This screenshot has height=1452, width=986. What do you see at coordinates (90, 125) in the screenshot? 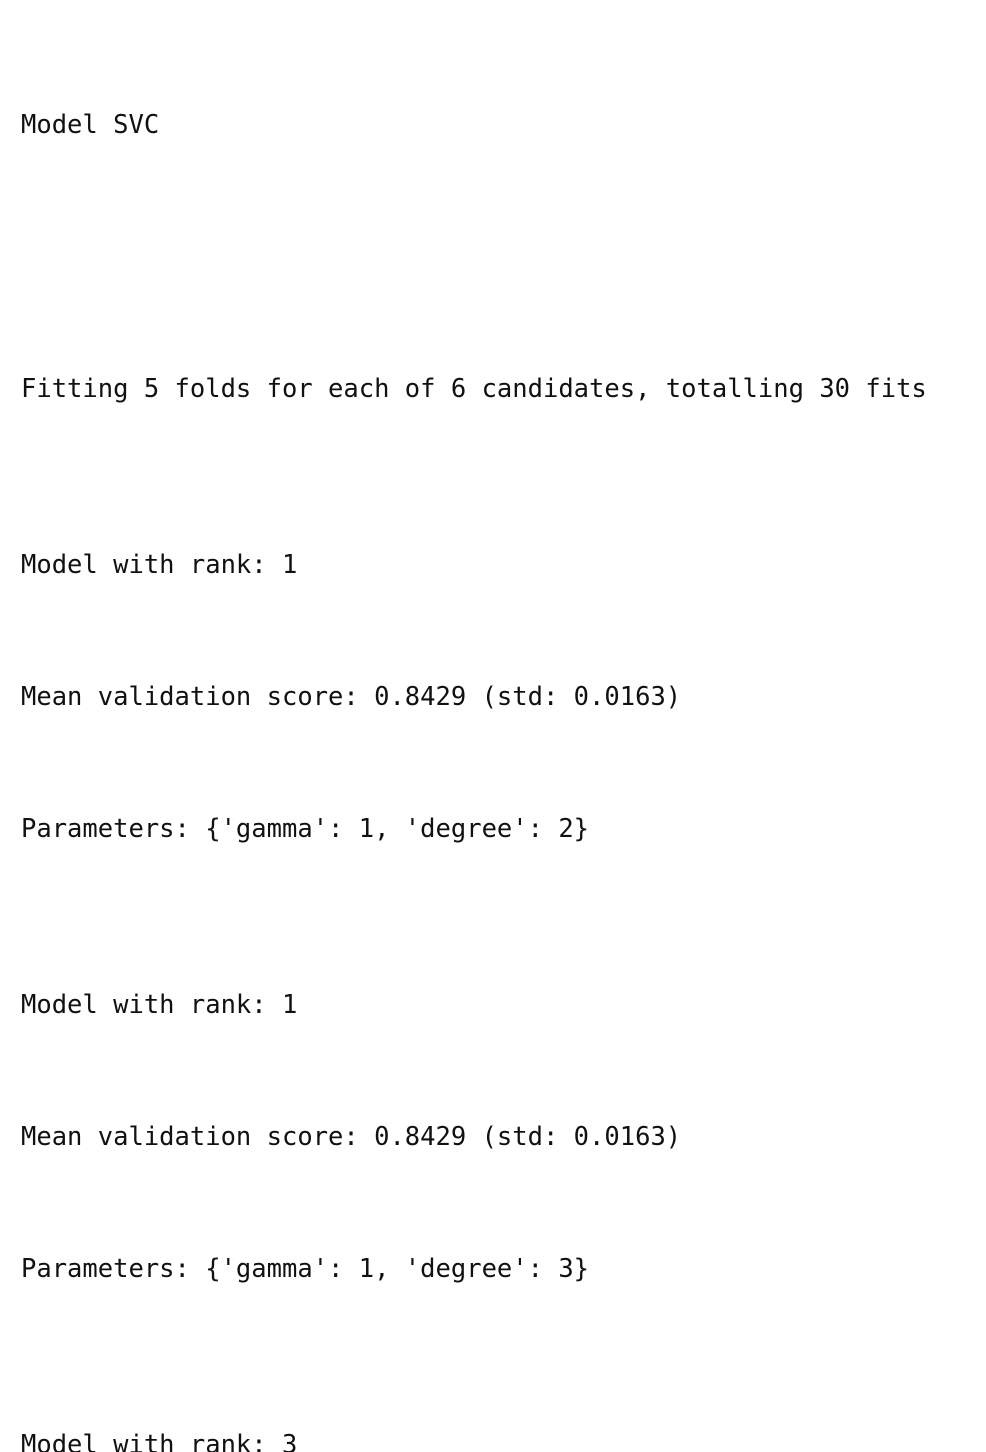
I see `model-title: Model SVC` at bounding box center [90, 125].